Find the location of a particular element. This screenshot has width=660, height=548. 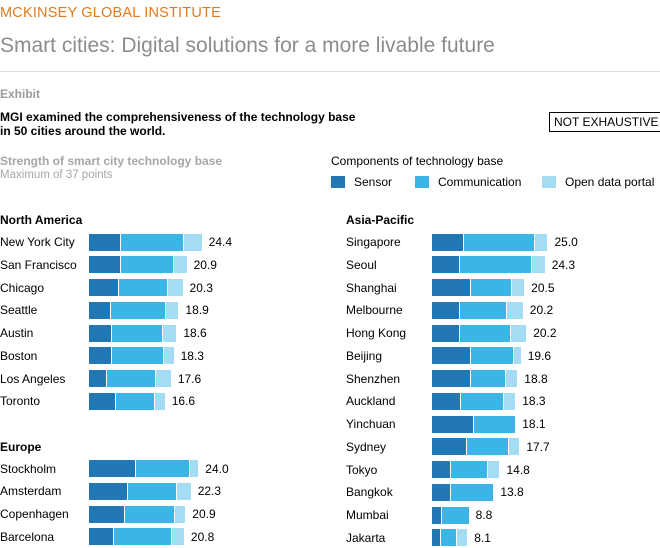

bar-open-data-new-york-city is located at coordinates (193, 242).